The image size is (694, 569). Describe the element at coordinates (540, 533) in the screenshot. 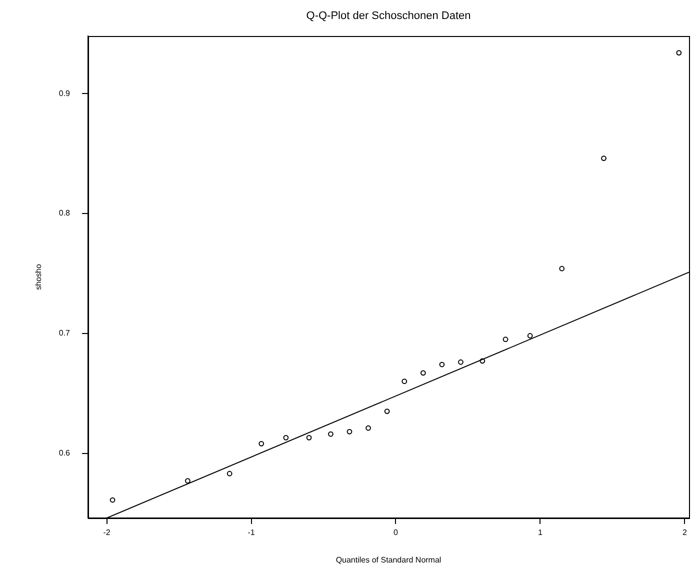

I see `x-tick-label: 1` at that location.